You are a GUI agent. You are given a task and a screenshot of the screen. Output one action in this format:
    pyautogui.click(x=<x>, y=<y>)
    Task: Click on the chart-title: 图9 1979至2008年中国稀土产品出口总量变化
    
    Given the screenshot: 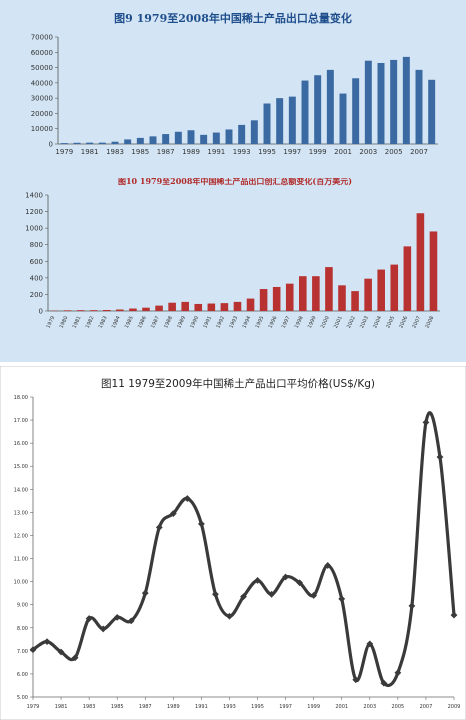 What is the action you would take?
    pyautogui.click(x=233, y=18)
    